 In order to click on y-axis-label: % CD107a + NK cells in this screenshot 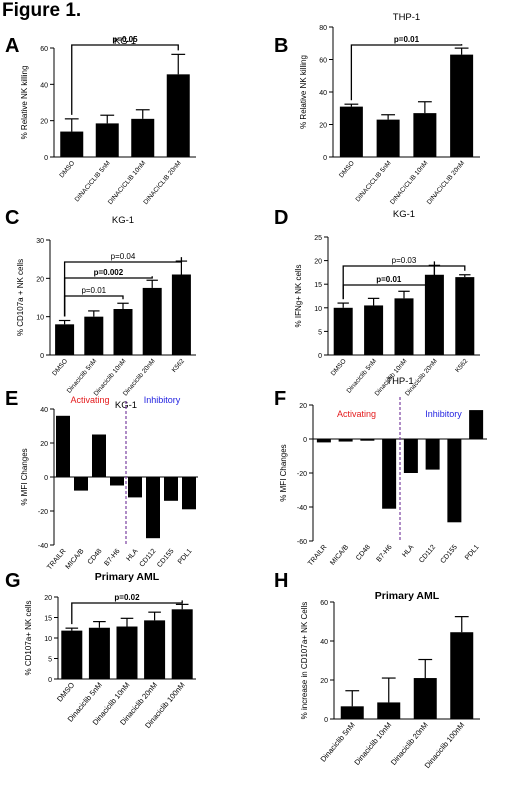, I will do `click(20, 297)`.